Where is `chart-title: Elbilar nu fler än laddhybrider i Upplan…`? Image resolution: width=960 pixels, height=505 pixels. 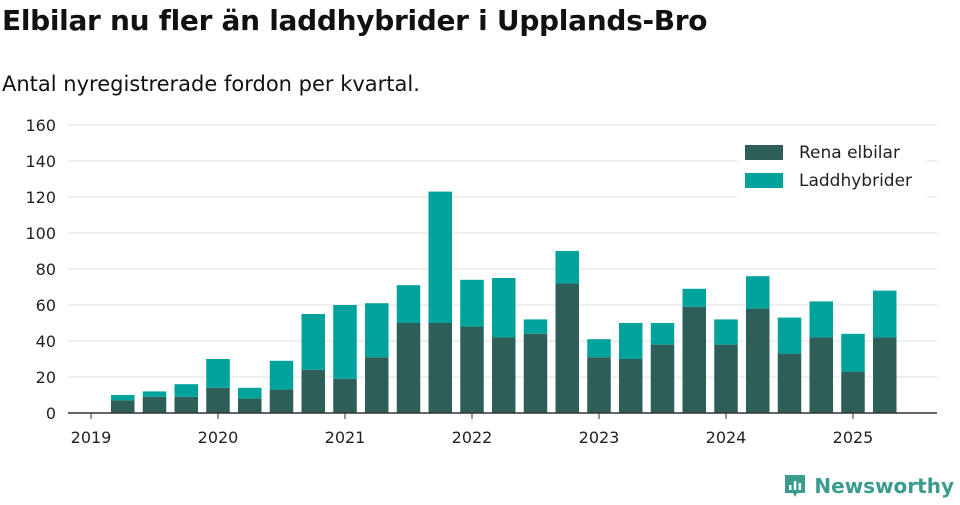
chart-title: Elbilar nu fler än laddhybrider i Upplan… is located at coordinates (355, 20).